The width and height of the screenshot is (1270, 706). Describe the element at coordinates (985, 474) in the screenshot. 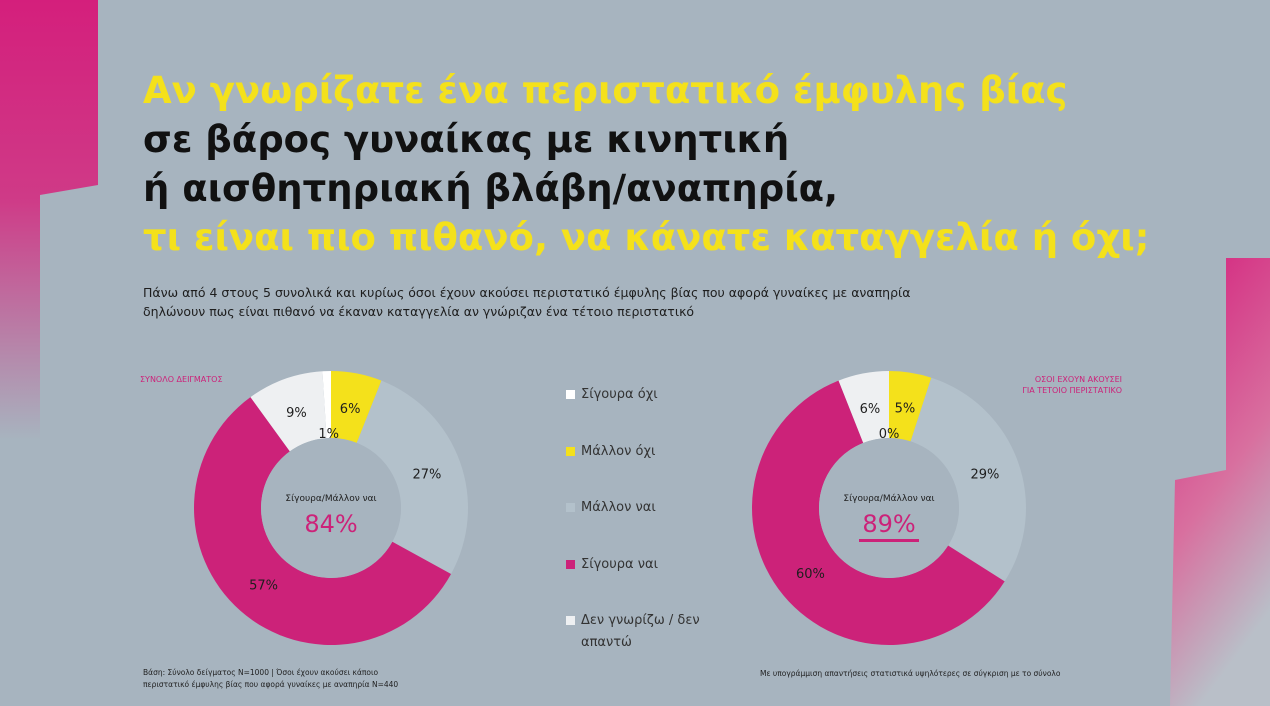

I see `data-label: 29%` at that location.